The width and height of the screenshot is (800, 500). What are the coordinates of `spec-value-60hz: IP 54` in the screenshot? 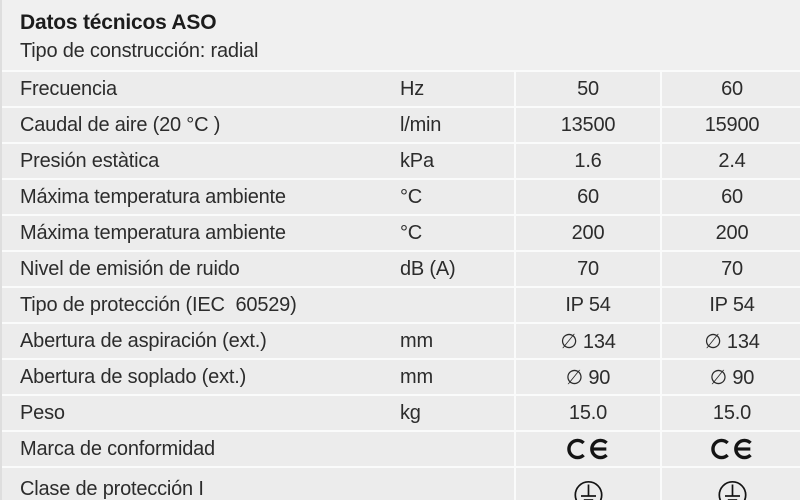 It's located at (730, 305).